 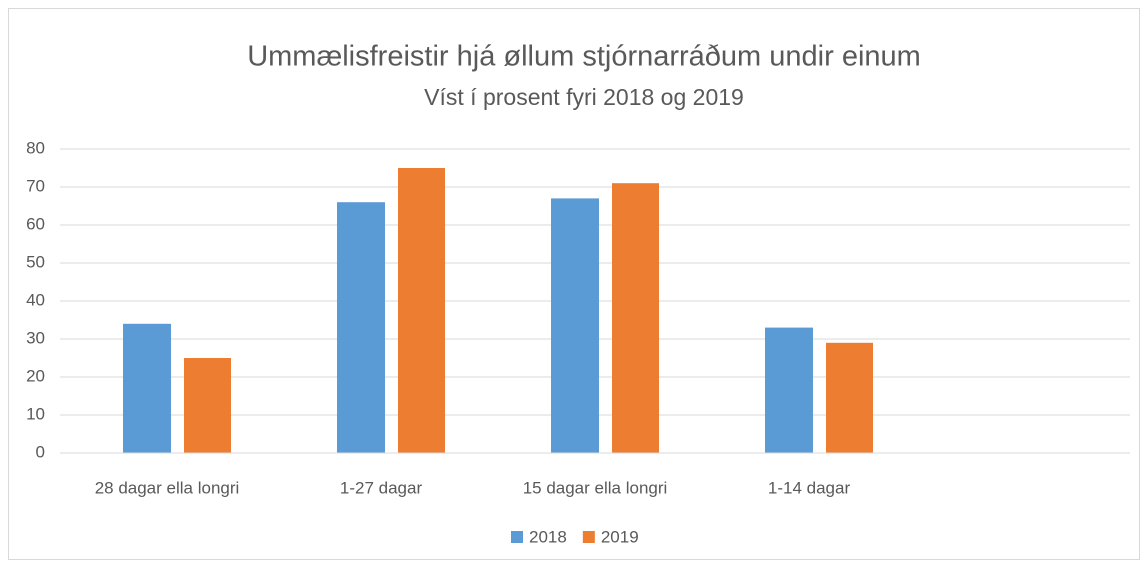 What do you see at coordinates (35, 261) in the screenshot?
I see `y-tick-label: 50` at bounding box center [35, 261].